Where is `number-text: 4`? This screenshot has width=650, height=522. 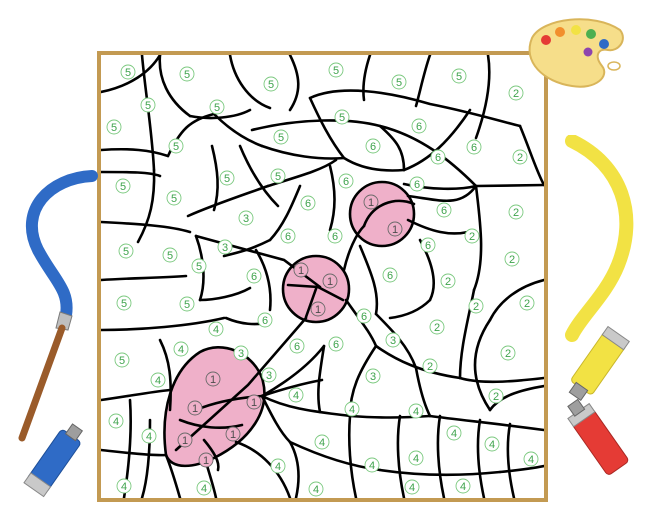
number-text: 4 is located at coordinates (531, 460).